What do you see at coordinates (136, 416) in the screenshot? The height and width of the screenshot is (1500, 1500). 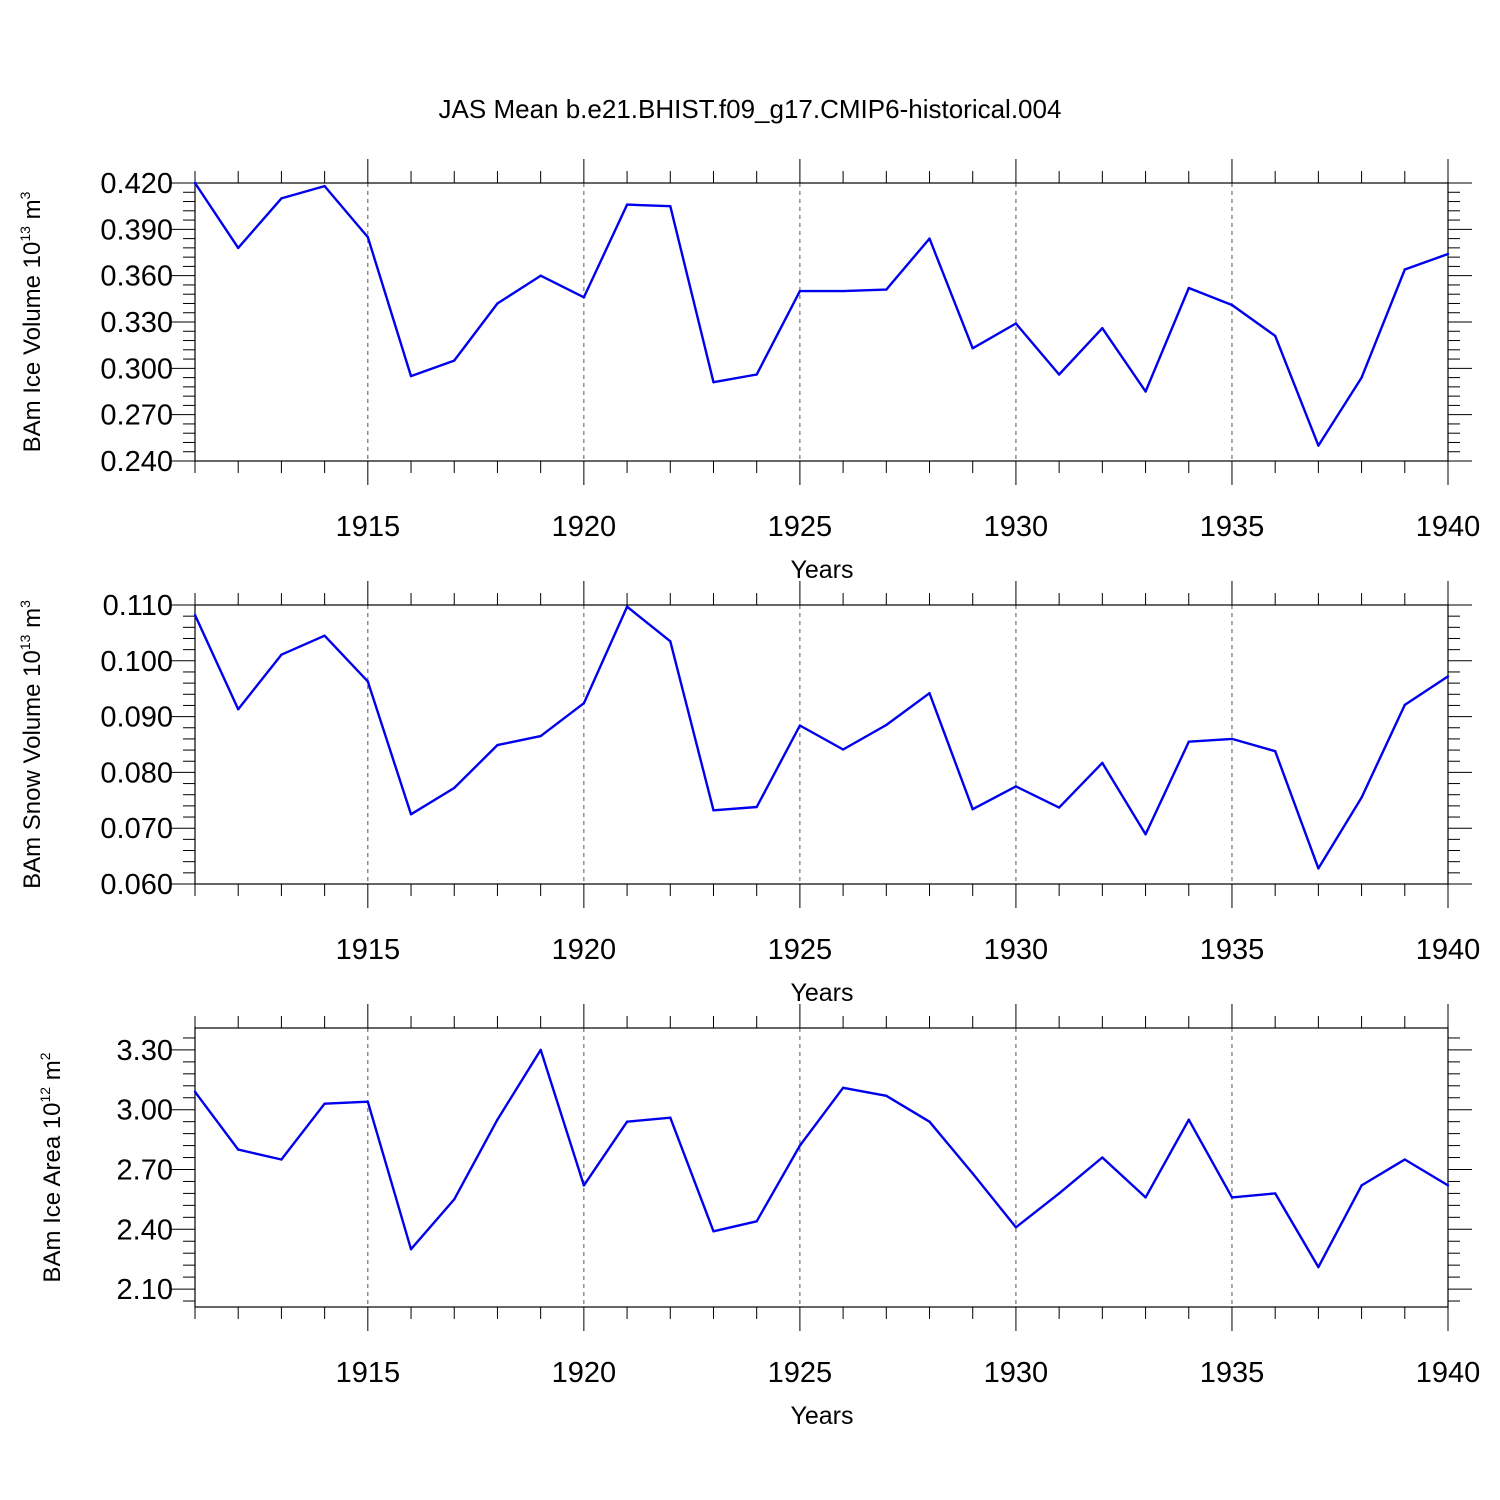 I see `y-tick-label: 0.270` at bounding box center [136, 416].